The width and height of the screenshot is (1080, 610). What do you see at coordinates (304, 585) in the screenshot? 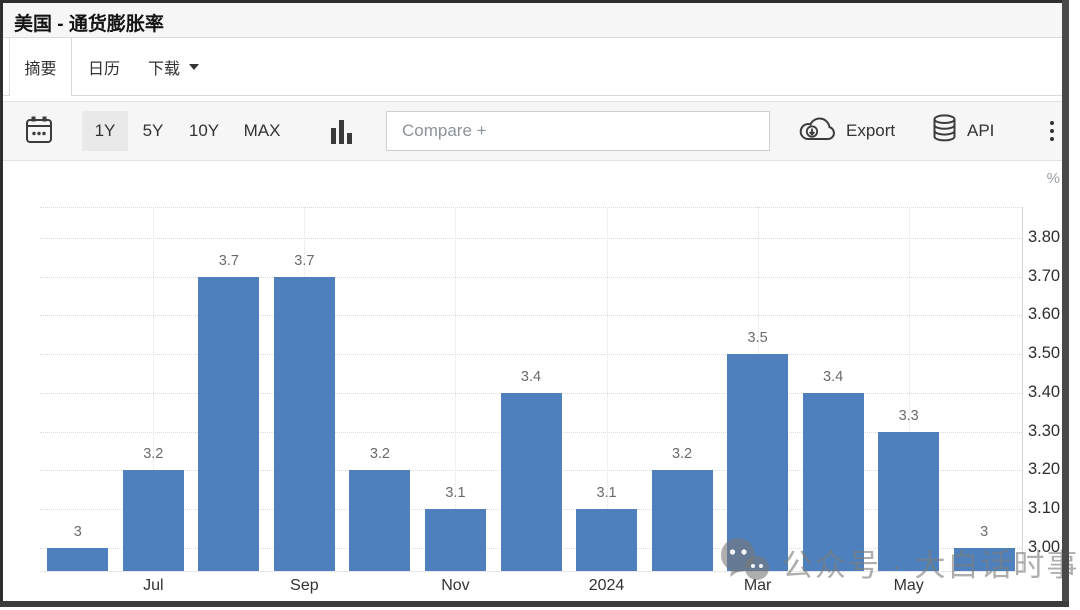
I see `x-axis-tick-label: Sep` at bounding box center [304, 585].